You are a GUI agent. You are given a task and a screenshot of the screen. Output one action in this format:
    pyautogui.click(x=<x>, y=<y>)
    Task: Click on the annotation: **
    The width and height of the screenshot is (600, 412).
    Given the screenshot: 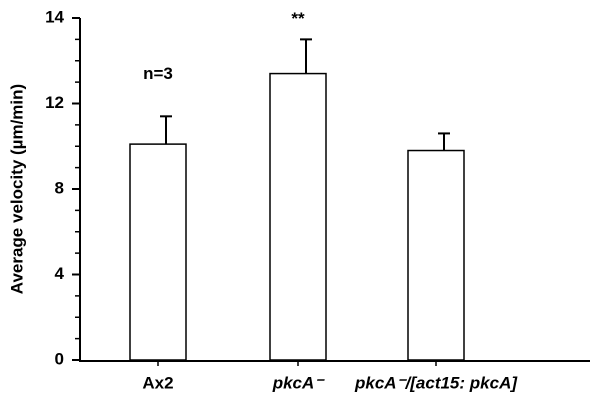 What is the action you would take?
    pyautogui.click(x=298, y=18)
    